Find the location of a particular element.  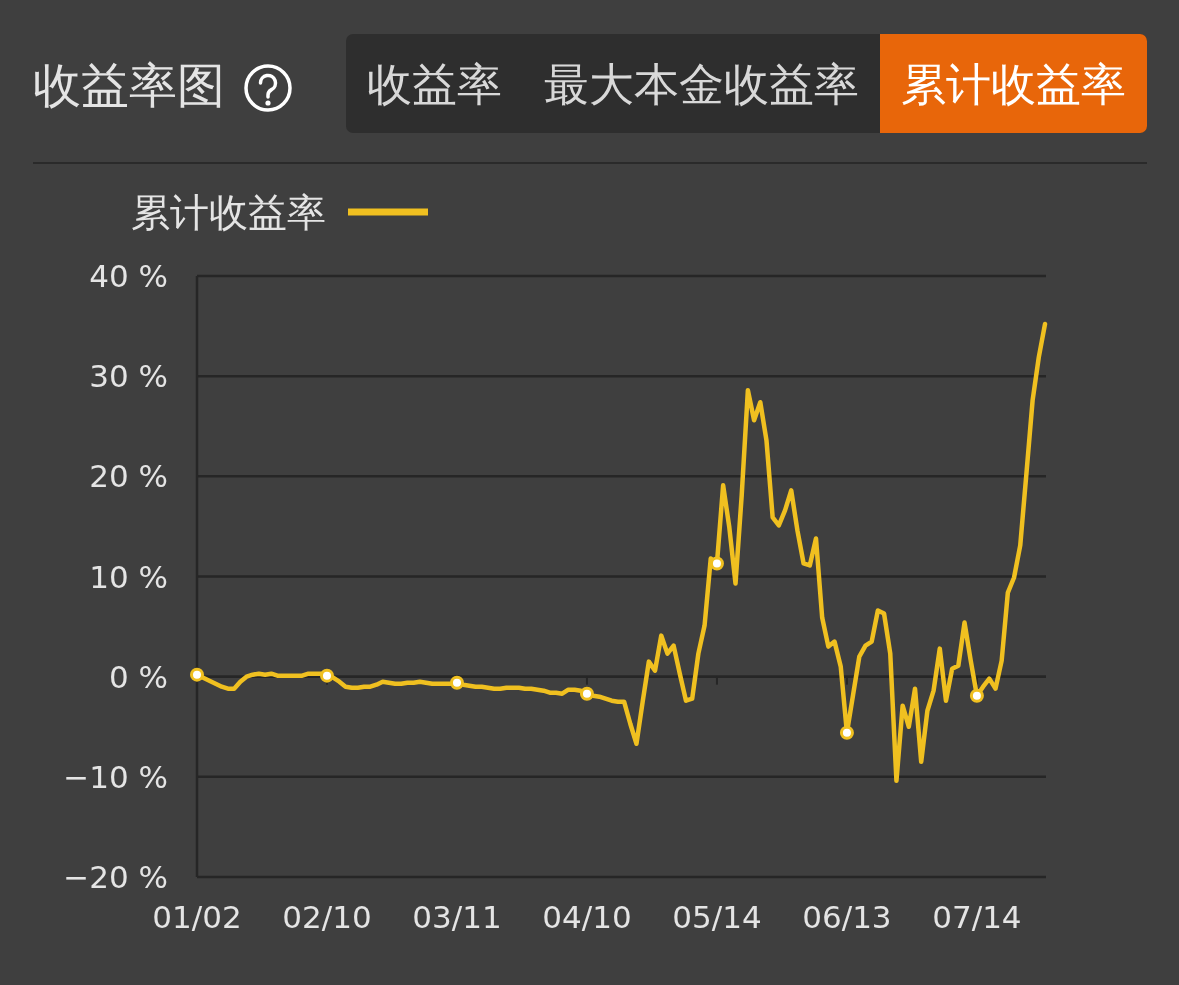

text: 累计收益率 is located at coordinates (1013, 84).